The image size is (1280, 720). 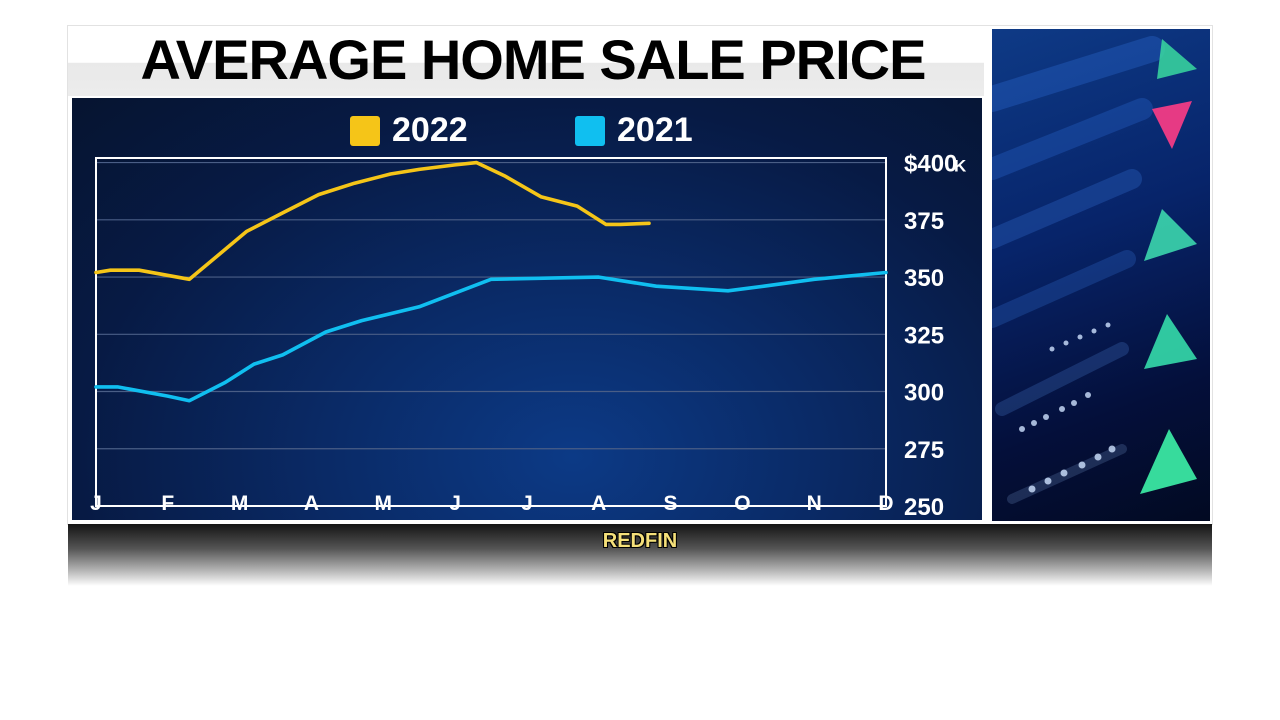 I want to click on x-tick-label: D, so click(x=885, y=503).